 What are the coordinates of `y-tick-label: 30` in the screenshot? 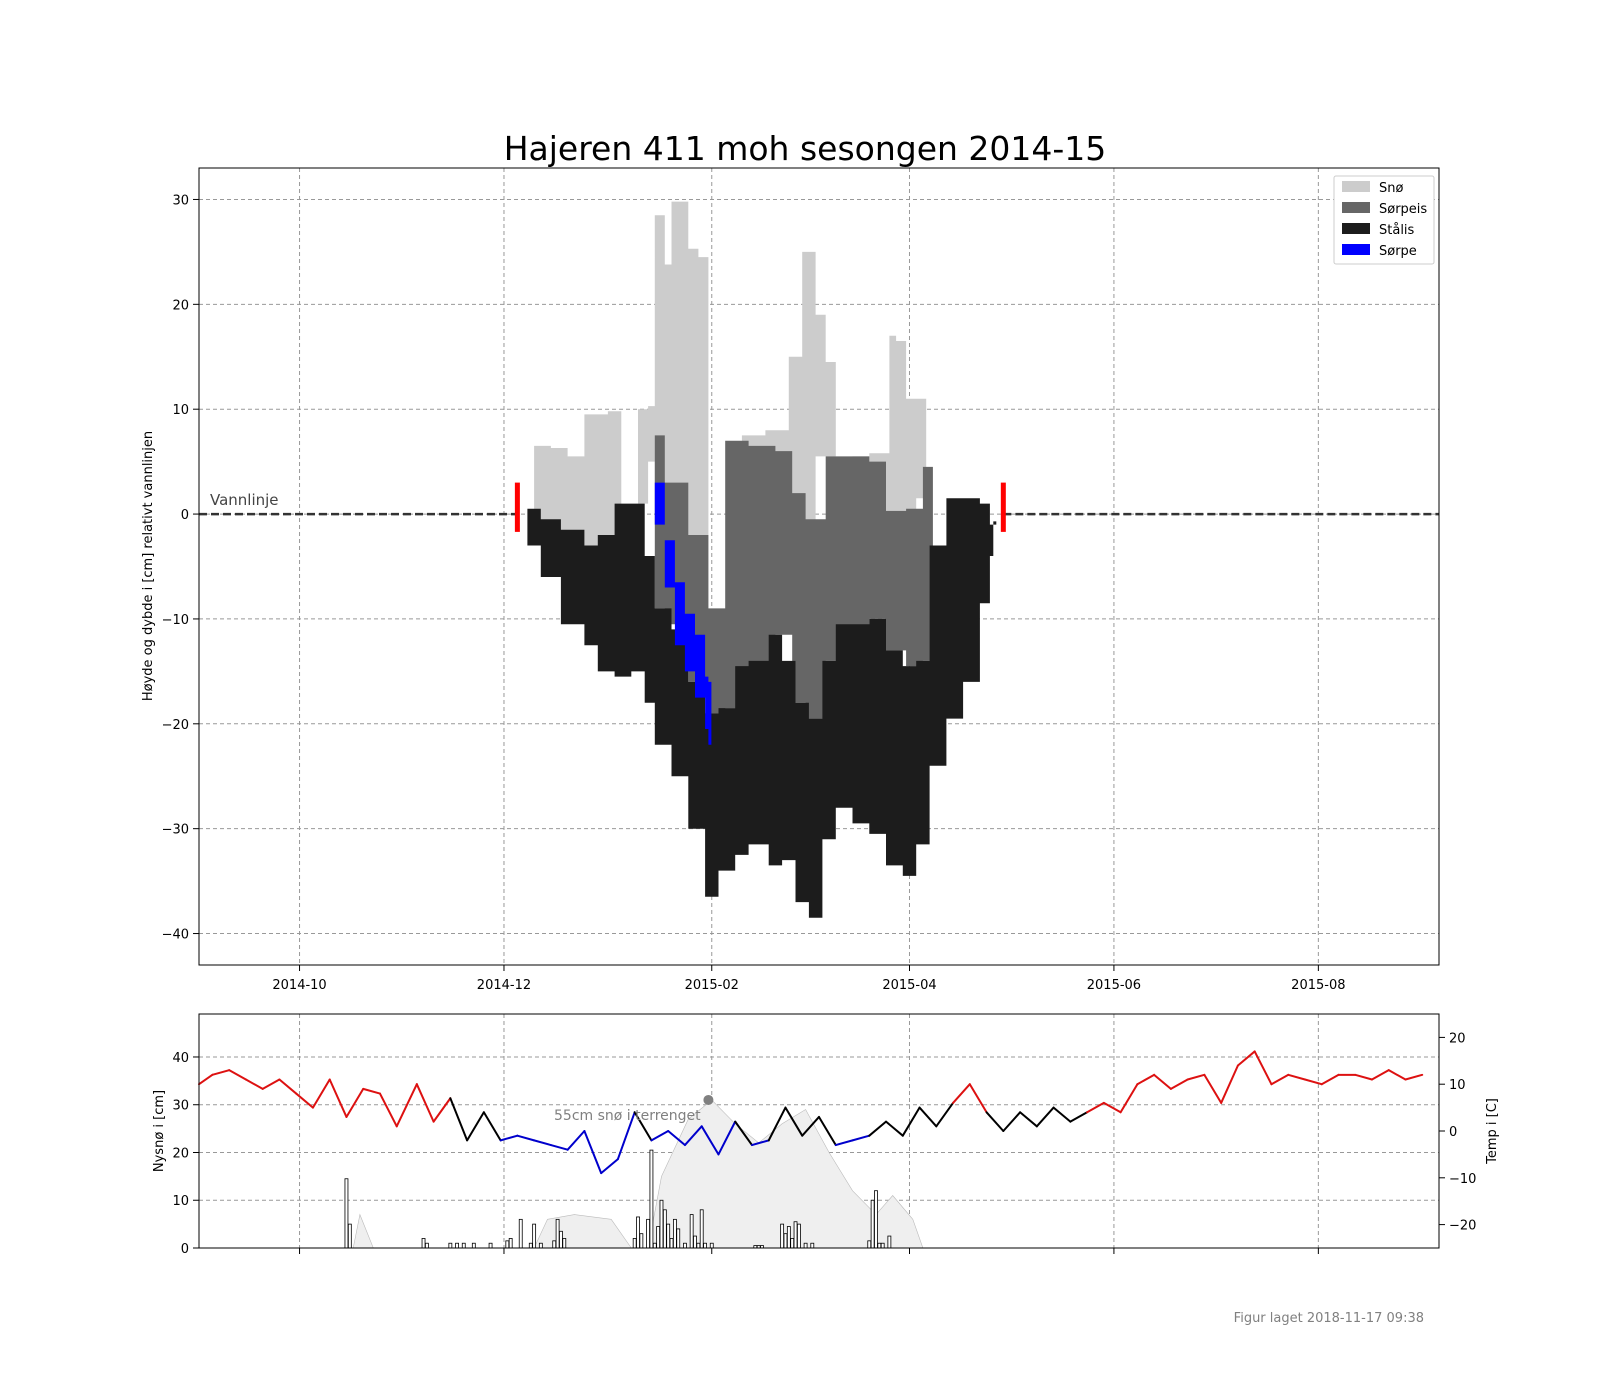 It's located at (180, 200).